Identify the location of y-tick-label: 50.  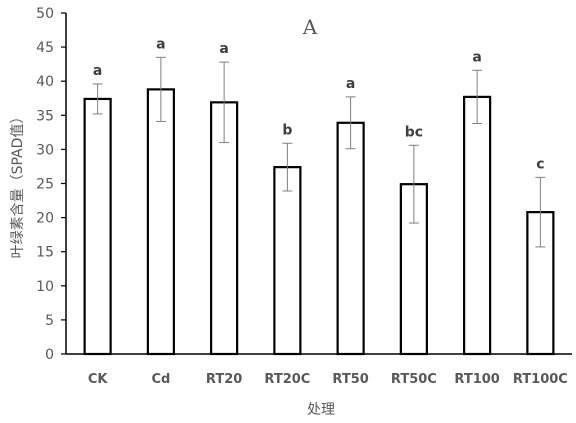
(45, 14).